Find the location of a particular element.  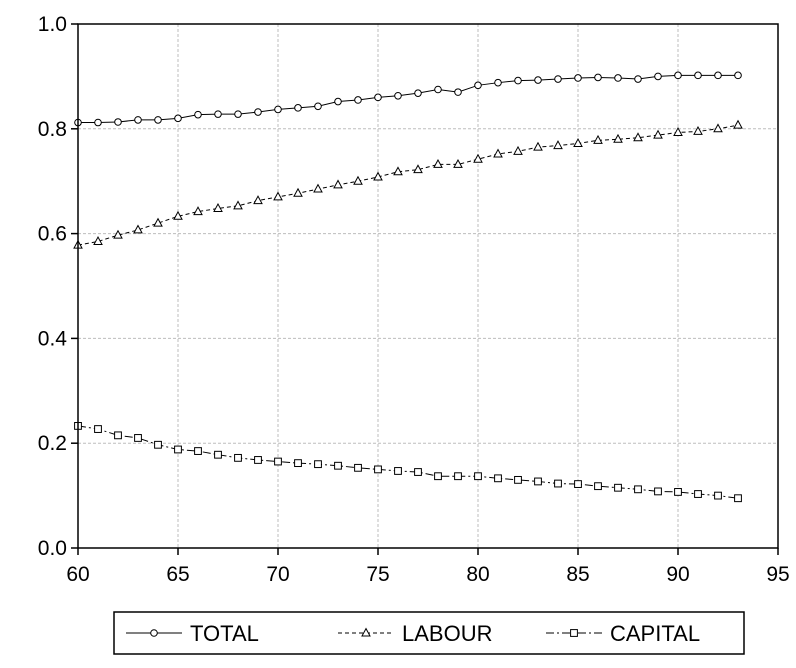

y-tick-label: 1.0 is located at coordinates (52, 24).